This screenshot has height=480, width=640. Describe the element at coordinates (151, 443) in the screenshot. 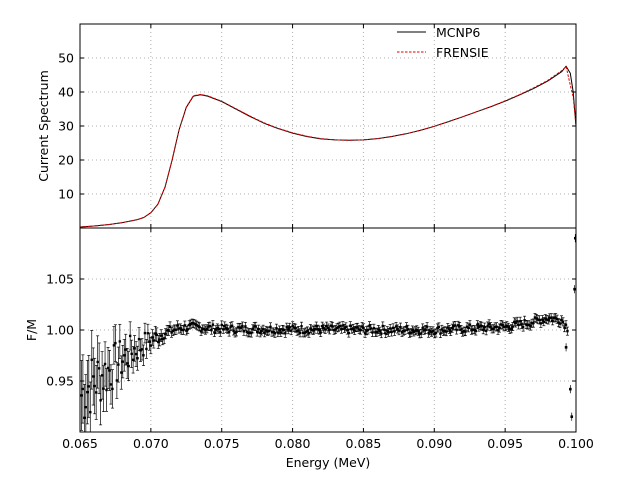

I see `x-tick-label: 0.070` at that location.